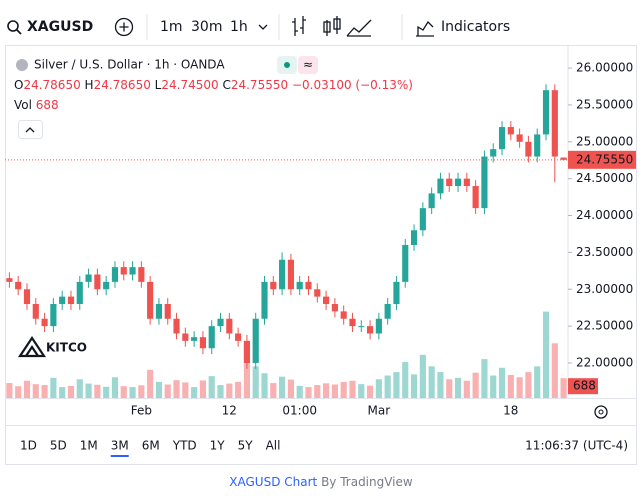 The image size is (642, 496). What do you see at coordinates (122, 85) in the screenshot?
I see `ohlc-value: 24.78650` at bounding box center [122, 85].